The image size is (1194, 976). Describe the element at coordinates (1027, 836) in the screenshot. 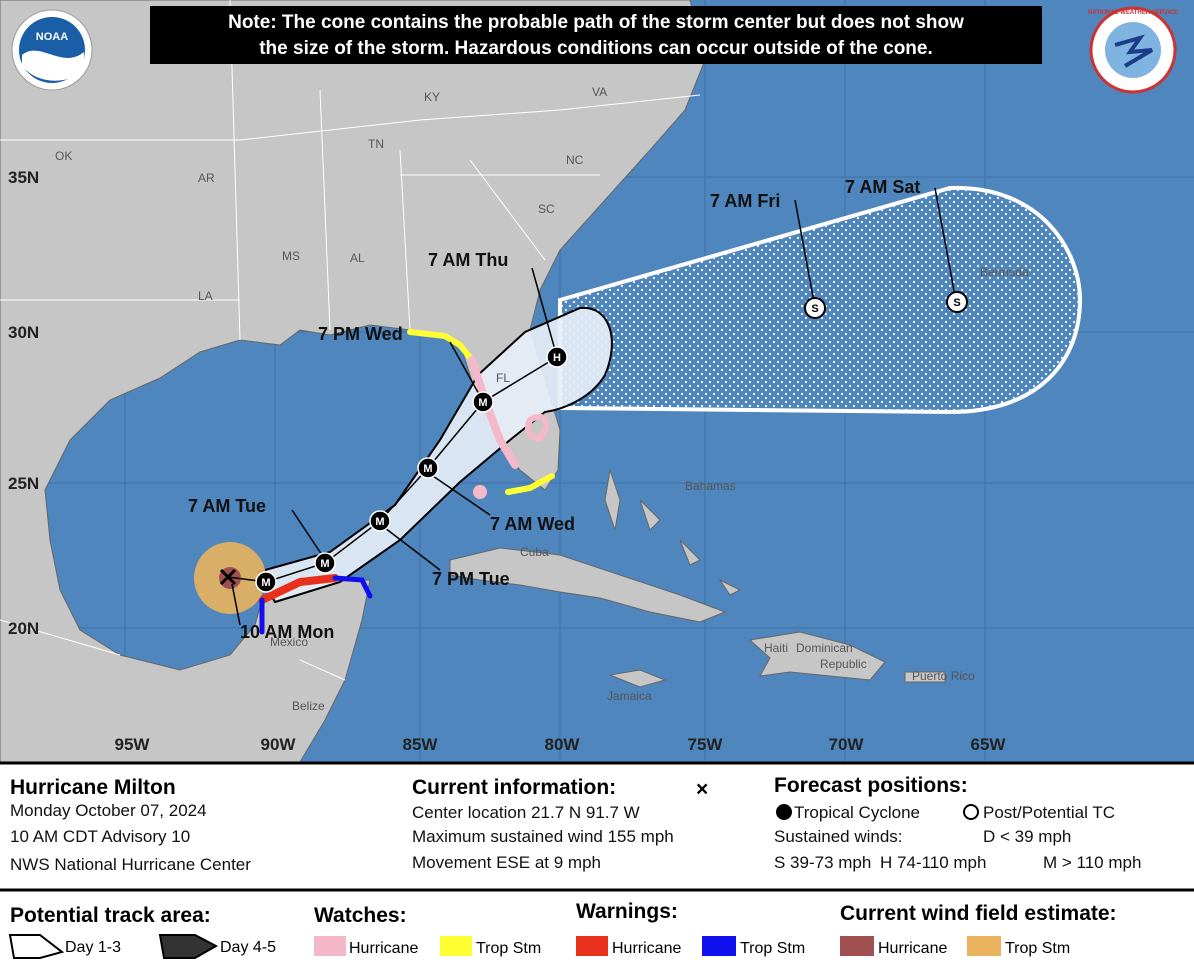

I see `legend-text: D < 39 mph` at that location.